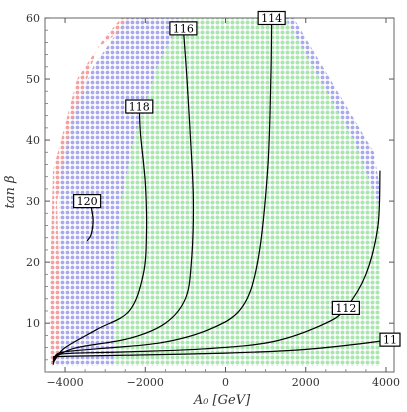  I want to click on contour-label-11: 11, so click(390, 339).